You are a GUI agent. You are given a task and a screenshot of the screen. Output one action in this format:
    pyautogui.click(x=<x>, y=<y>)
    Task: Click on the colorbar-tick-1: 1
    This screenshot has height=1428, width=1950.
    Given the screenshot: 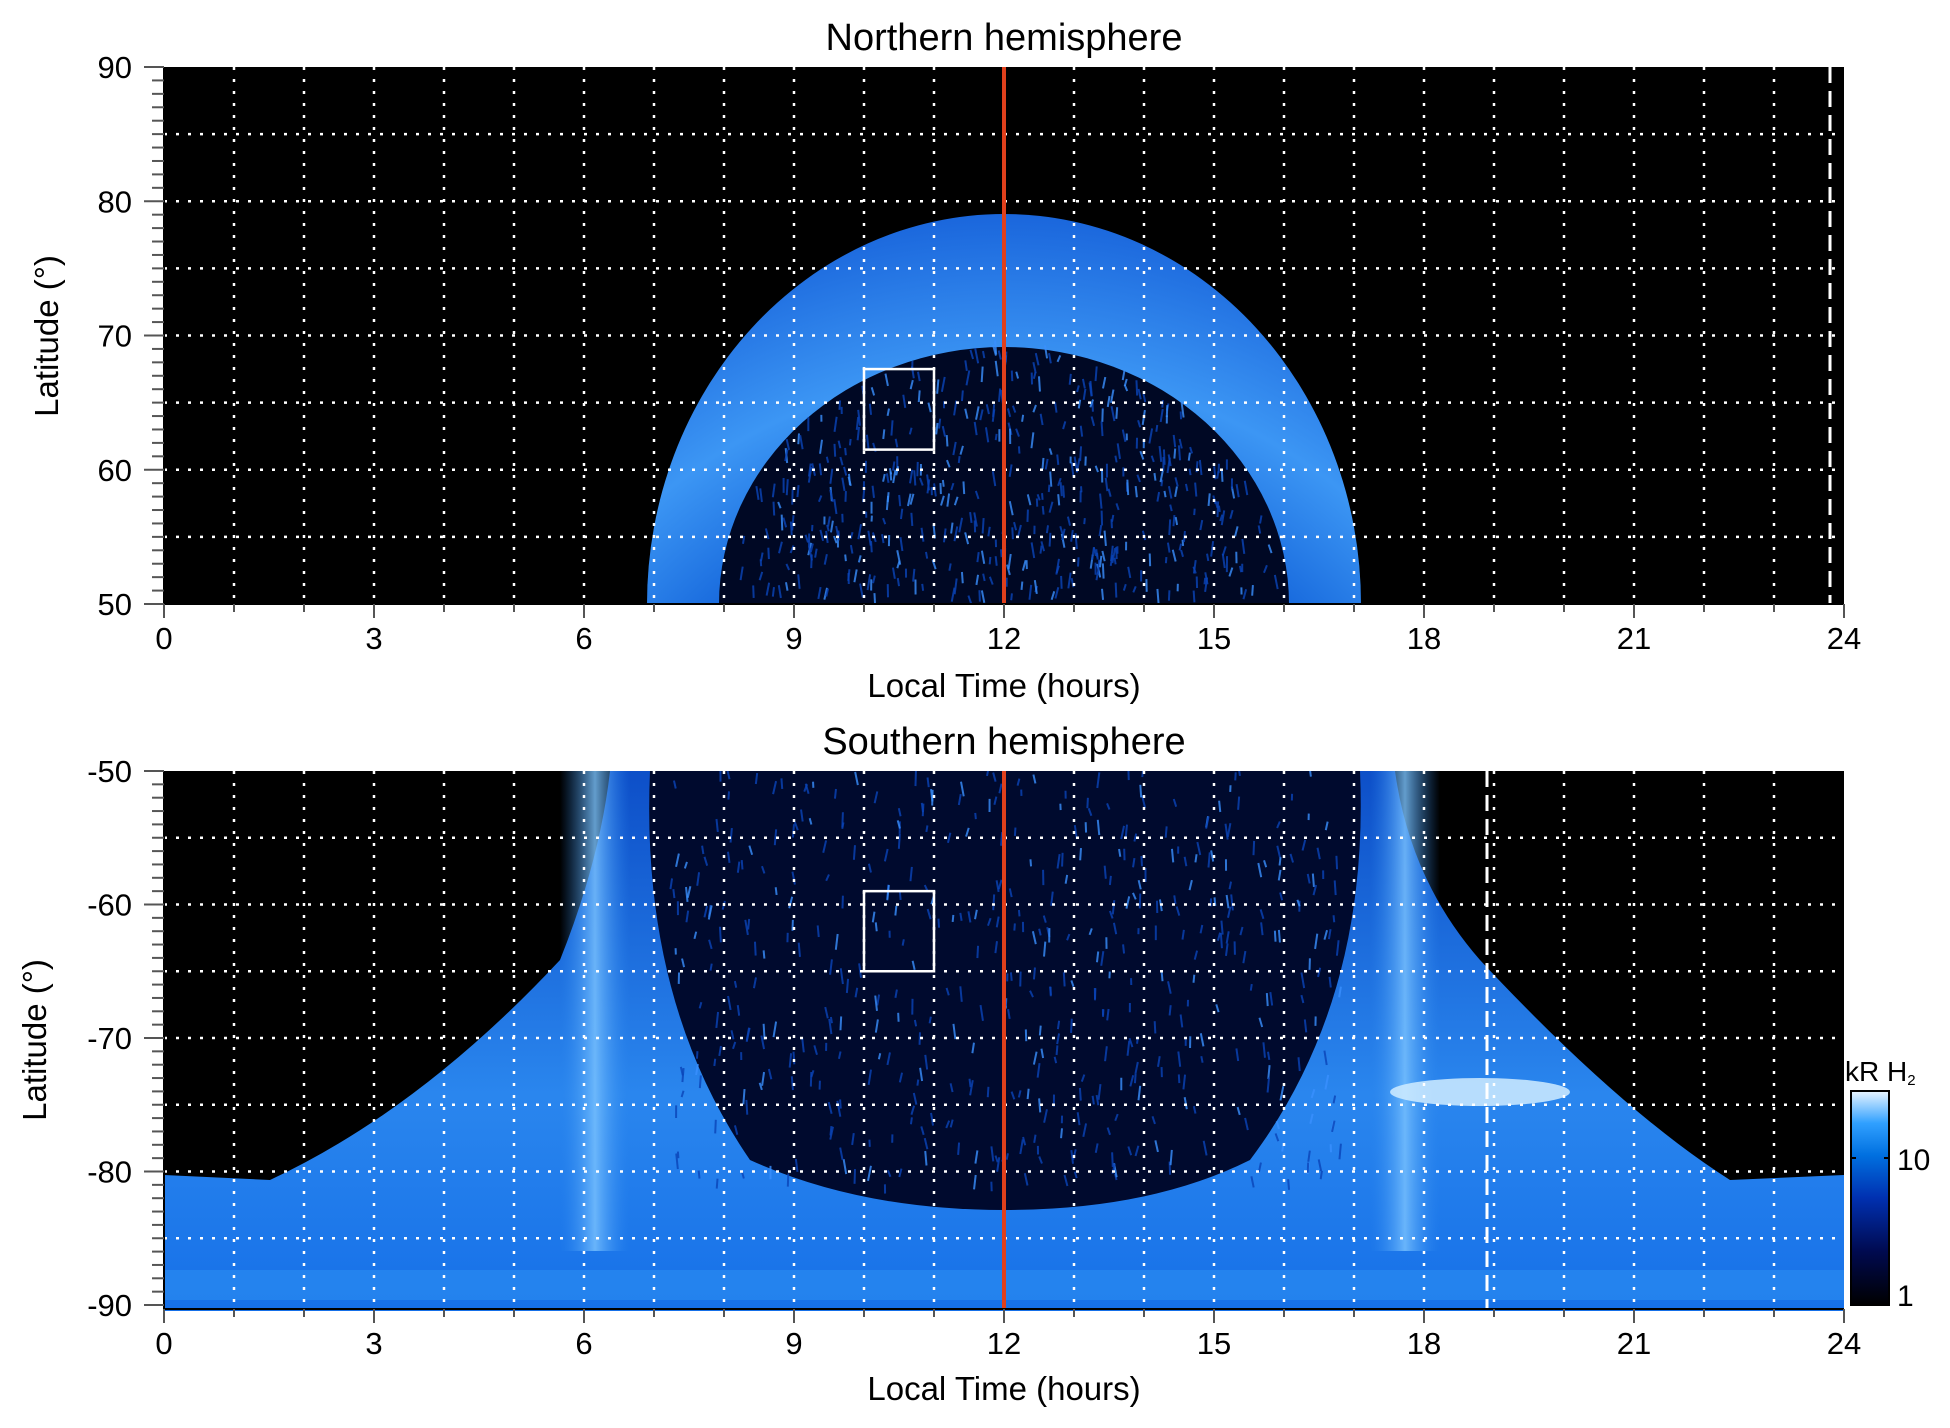 What is the action you would take?
    pyautogui.click(x=1905, y=1296)
    